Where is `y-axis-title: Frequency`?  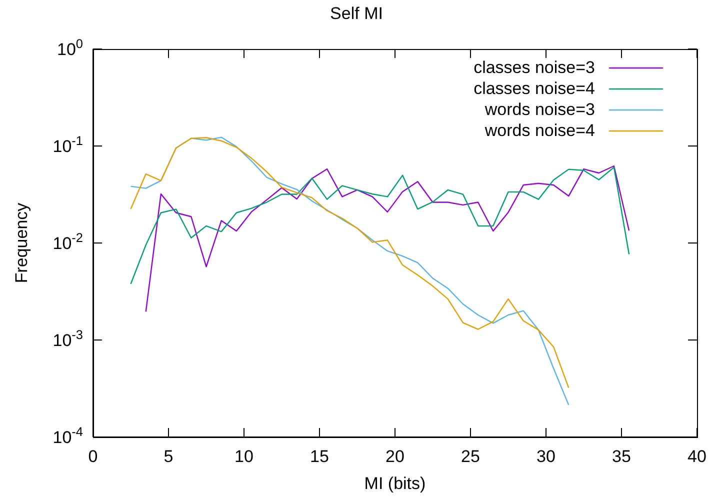 y-axis-title: Frequency is located at coordinates (22, 243).